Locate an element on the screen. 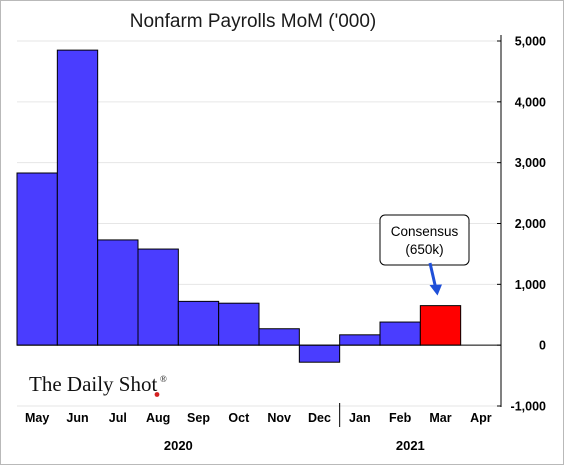 The width and height of the screenshot is (564, 466). y-tick-label: -1,000 is located at coordinates (528, 407).